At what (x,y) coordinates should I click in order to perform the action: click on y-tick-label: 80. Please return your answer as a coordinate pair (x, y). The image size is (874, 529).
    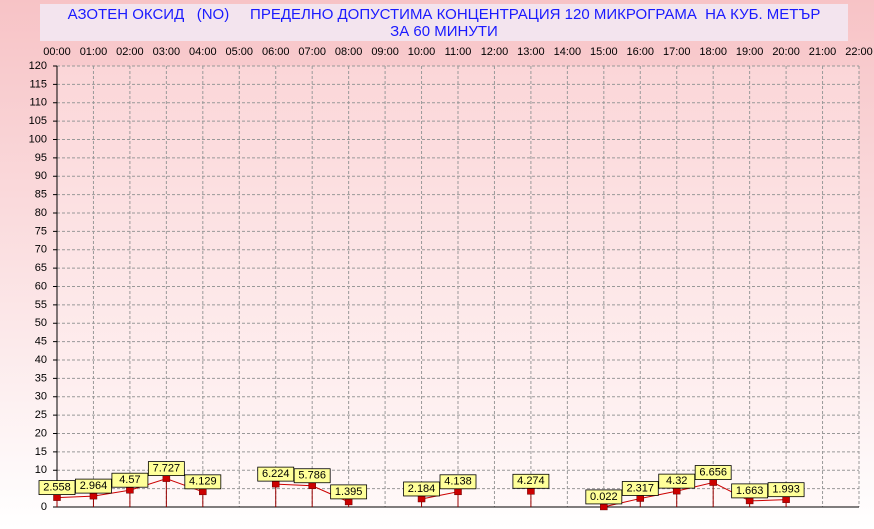
    Looking at the image, I should click on (41, 213).